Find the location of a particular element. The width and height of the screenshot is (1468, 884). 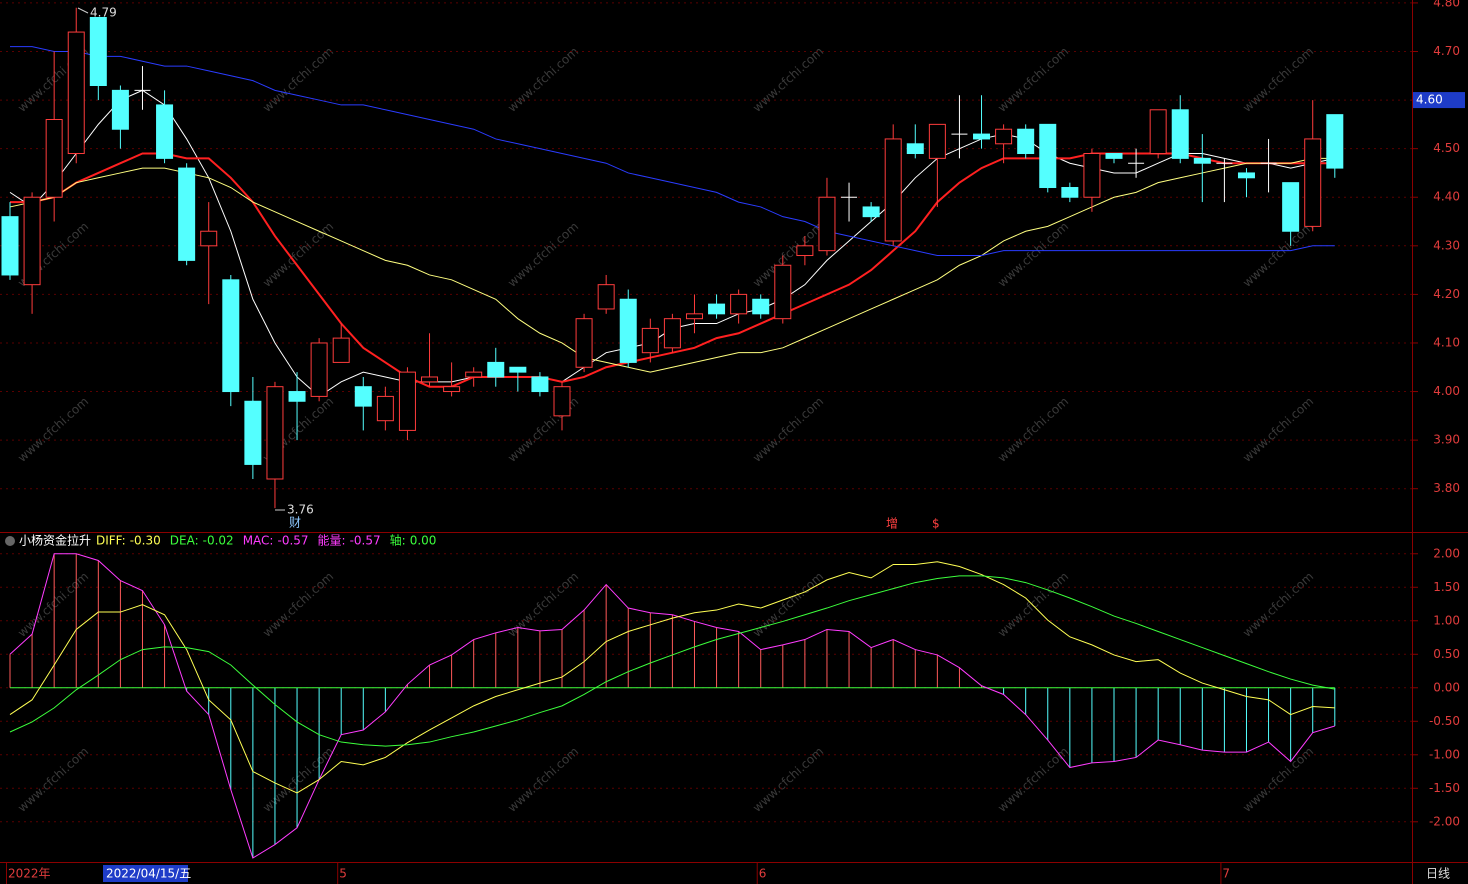

y-tick-label: 2.00 is located at coordinates (1446, 553).